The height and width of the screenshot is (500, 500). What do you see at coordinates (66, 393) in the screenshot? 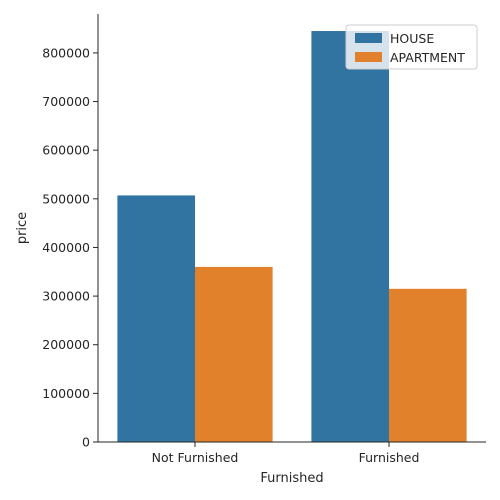
I see `y-tick-label: 100000` at bounding box center [66, 393].